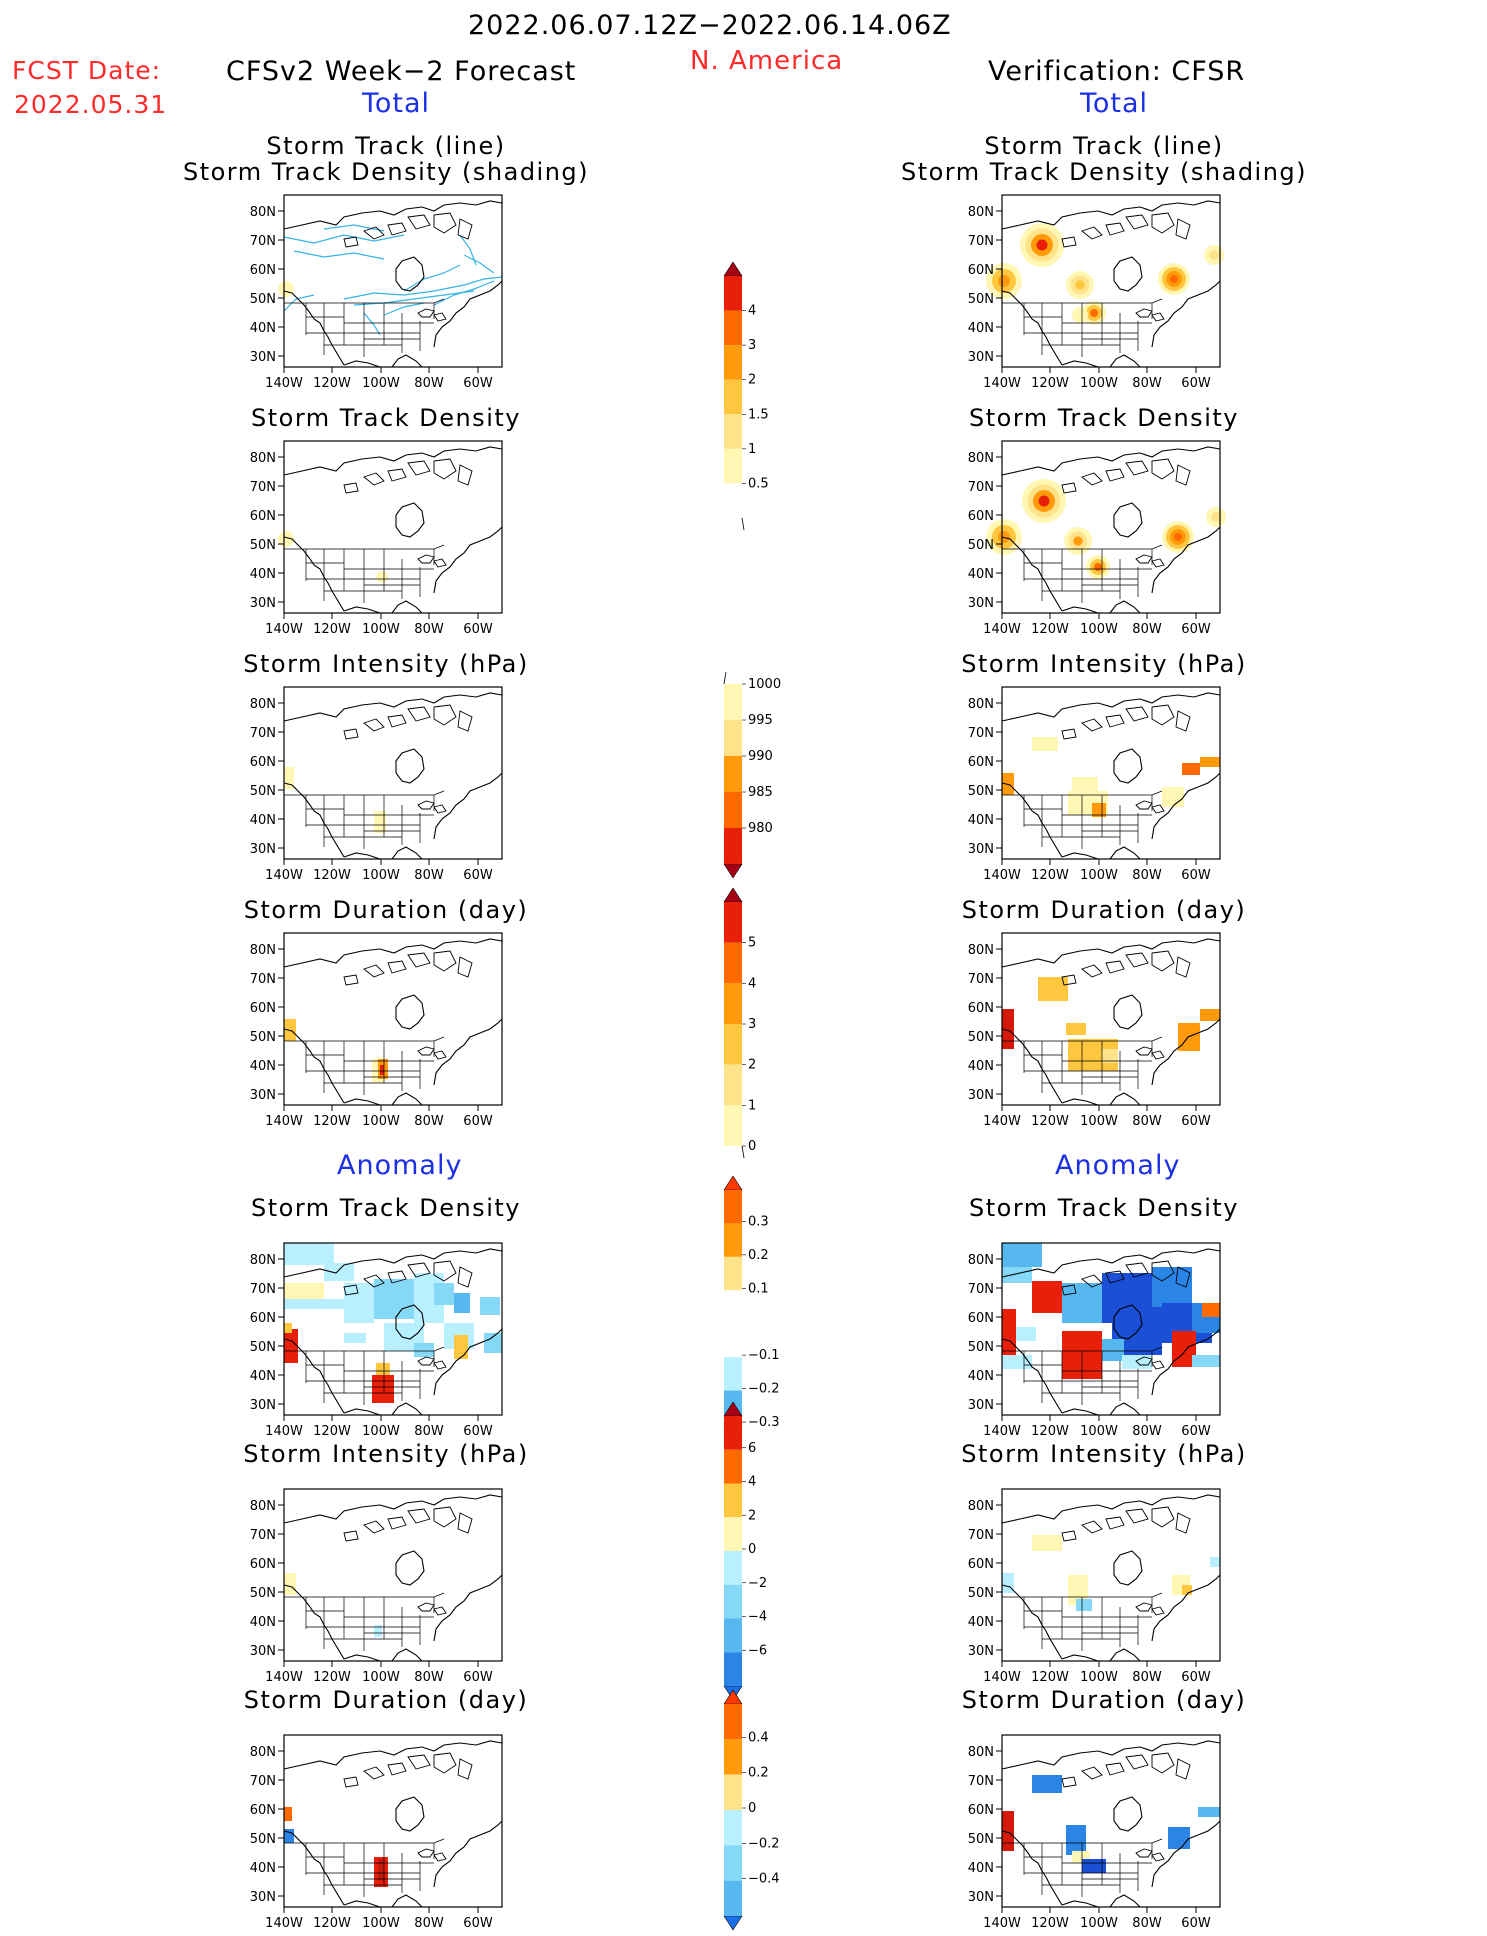 This screenshot has height=1936, width=1487. What do you see at coordinates (752, 1448) in the screenshot?
I see `colorbar-tick-label: 6` at bounding box center [752, 1448].